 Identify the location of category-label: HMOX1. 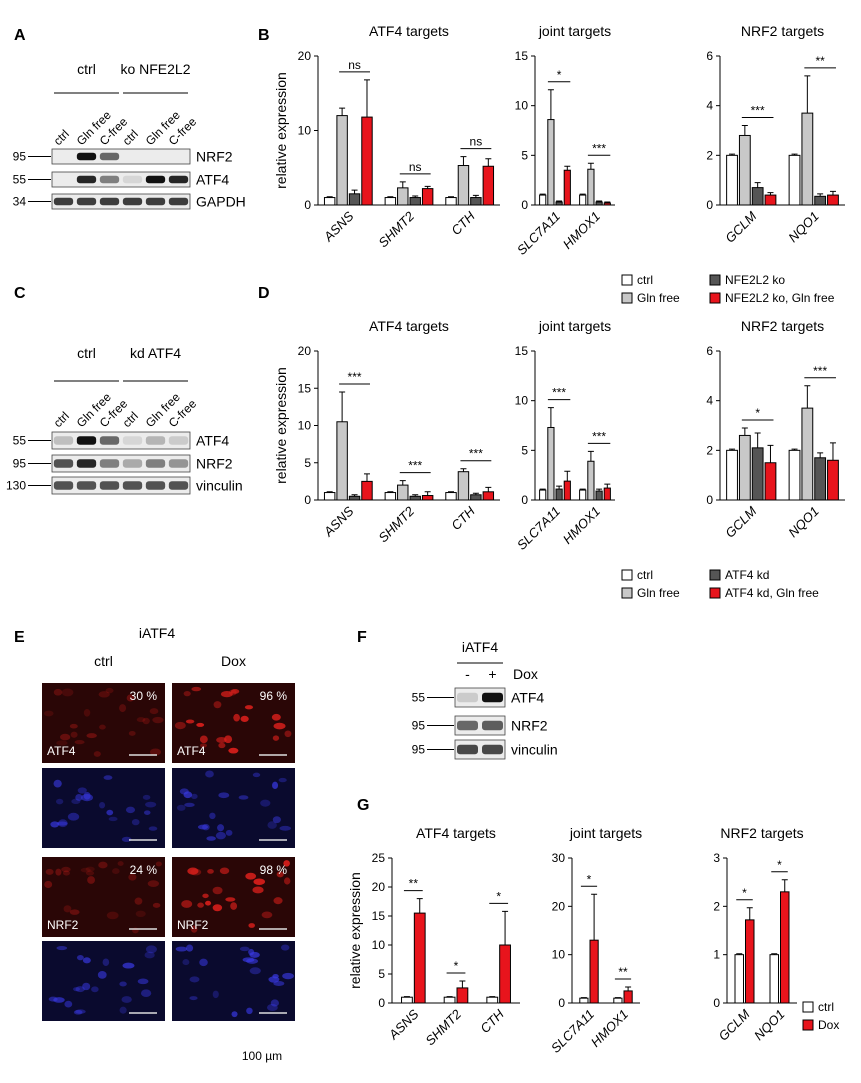
(581, 525).